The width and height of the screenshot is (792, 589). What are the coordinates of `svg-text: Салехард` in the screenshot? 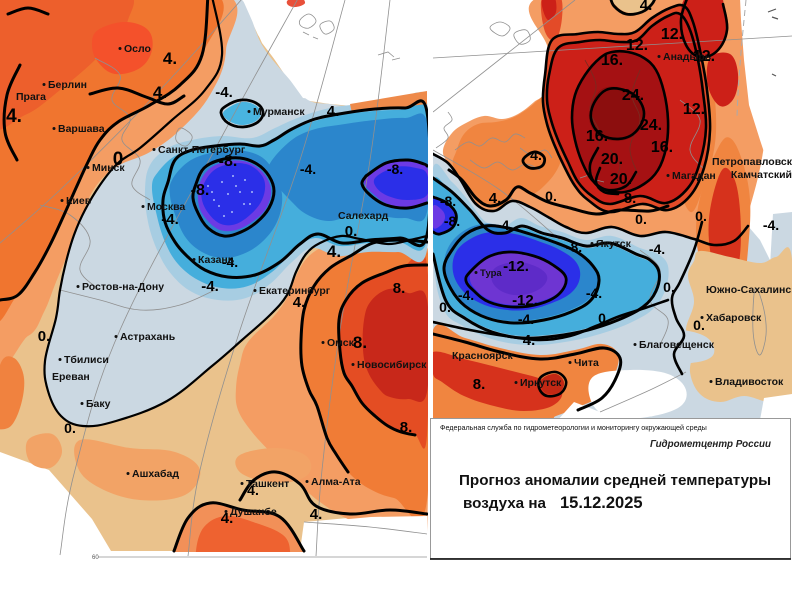 It's located at (363, 216).